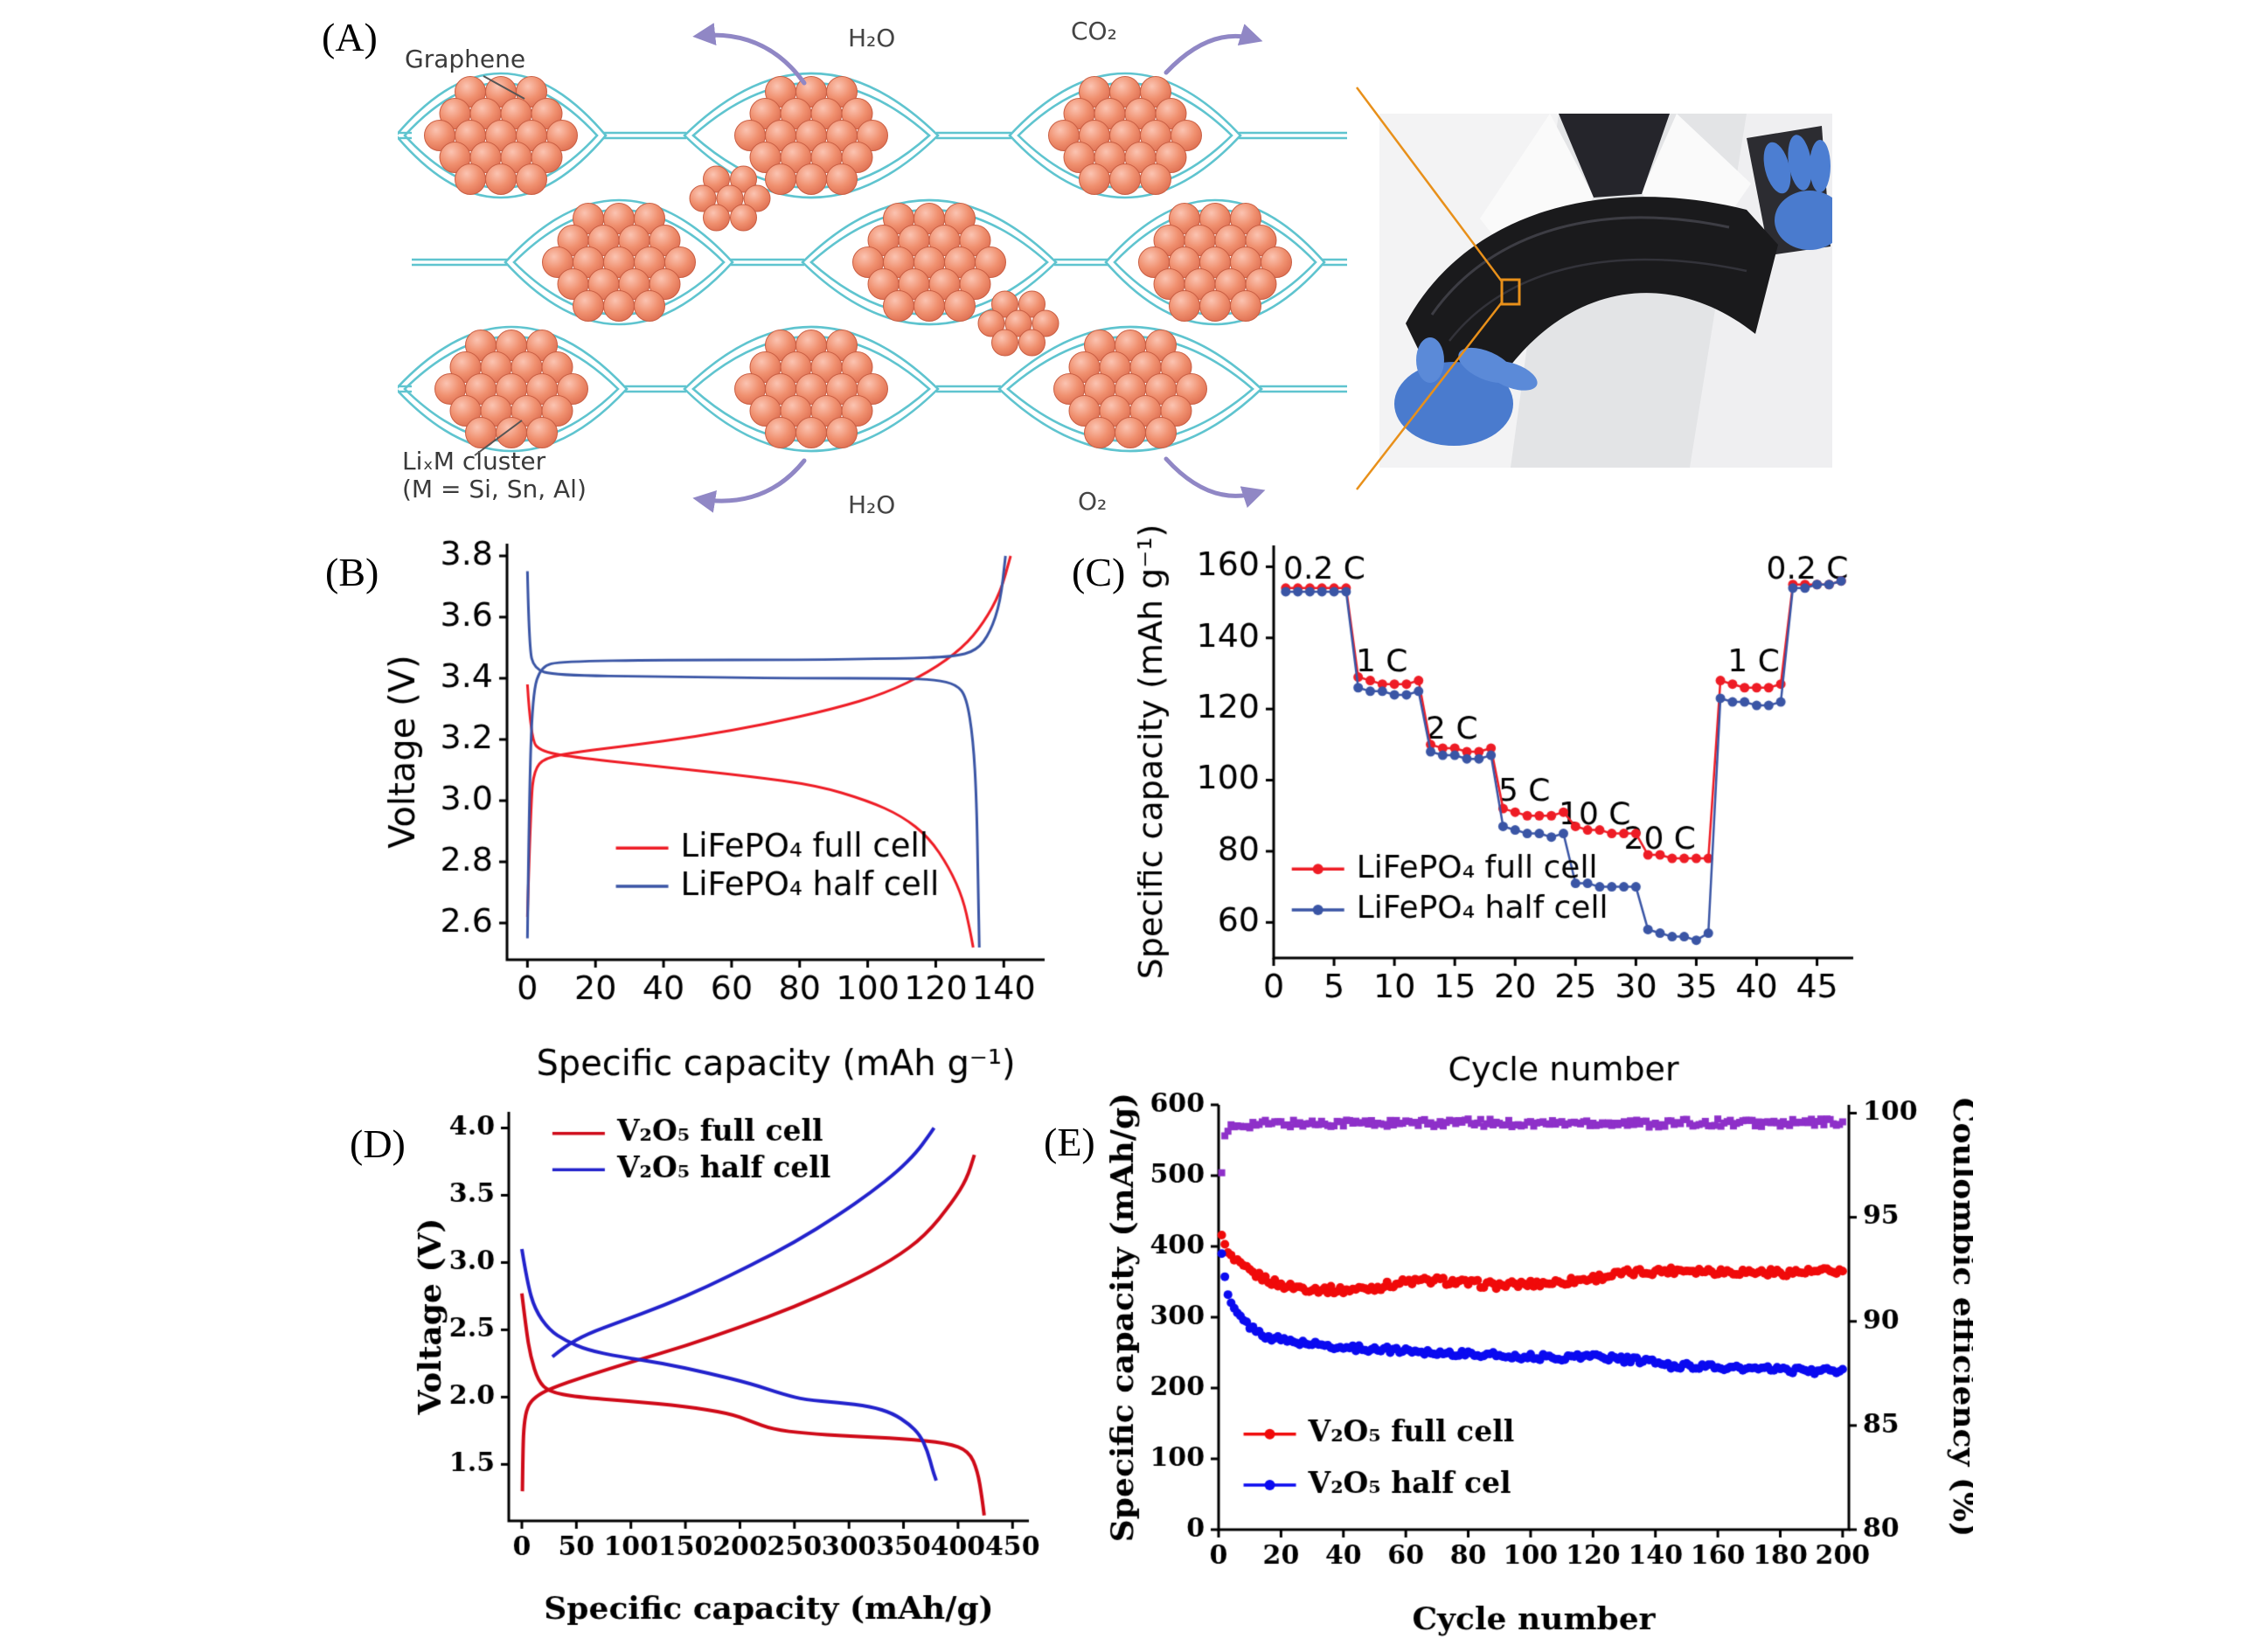 The image size is (2244, 1652). Describe the element at coordinates (731, 1366) in the screenshot. I see `panel-d-chart` at that location.